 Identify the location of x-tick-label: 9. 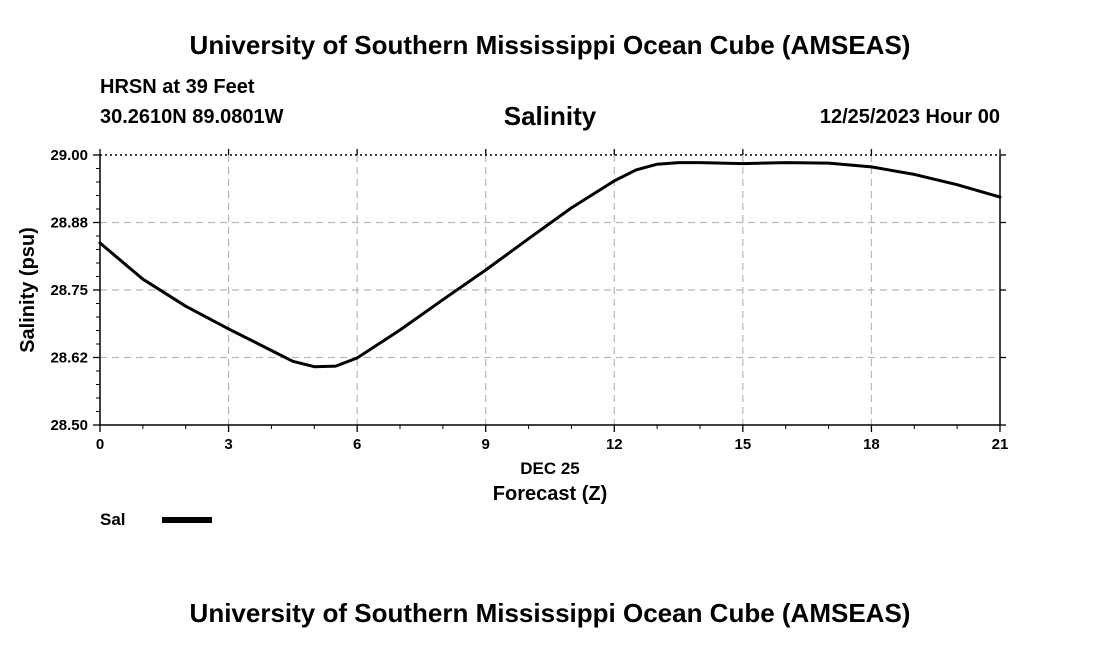
(486, 444).